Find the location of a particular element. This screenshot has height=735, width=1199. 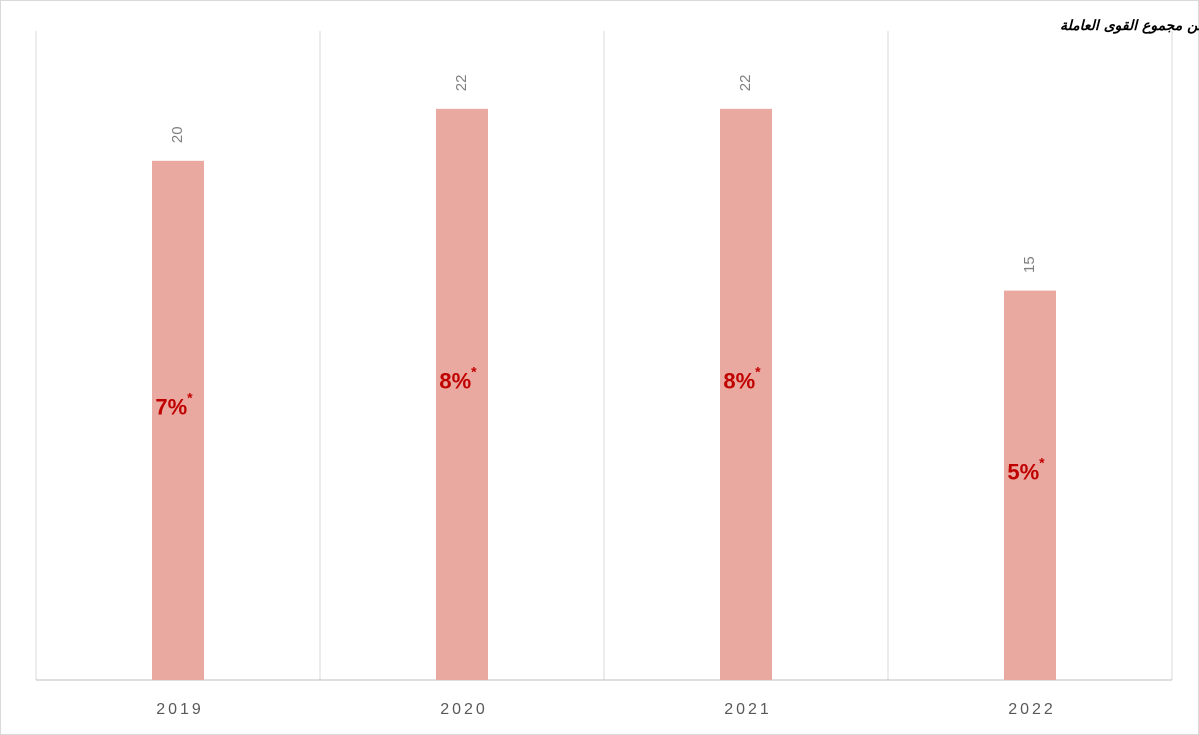

share-label: 7%* is located at coordinates (174, 404).